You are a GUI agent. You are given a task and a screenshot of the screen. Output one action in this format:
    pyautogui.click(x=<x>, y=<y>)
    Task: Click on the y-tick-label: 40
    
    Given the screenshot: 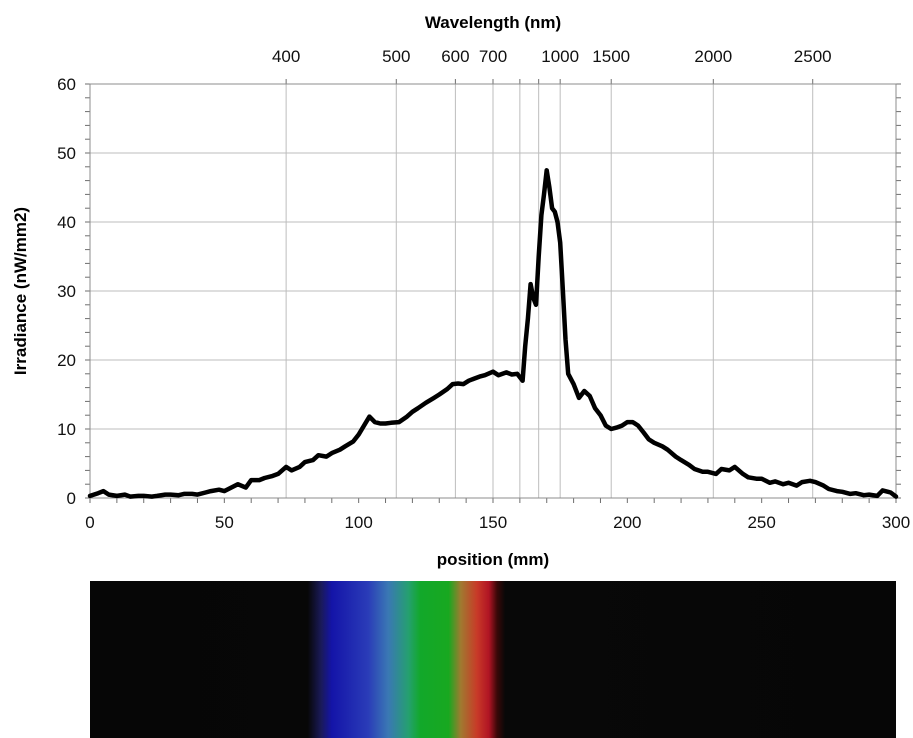 What is the action you would take?
    pyautogui.click(x=66, y=222)
    